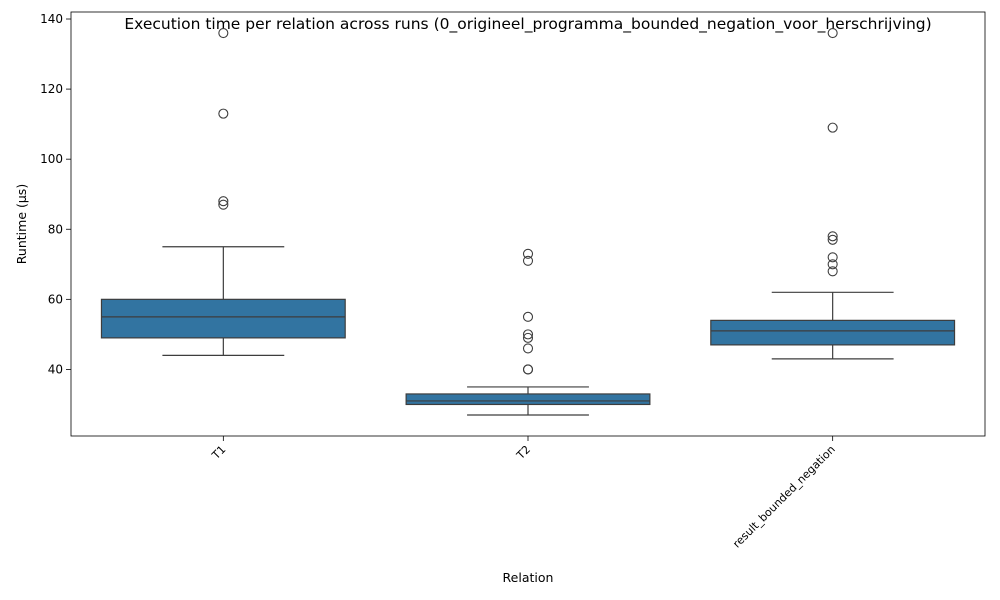  Describe the element at coordinates (223, 192) in the screenshot. I see `box-group-T1` at that location.